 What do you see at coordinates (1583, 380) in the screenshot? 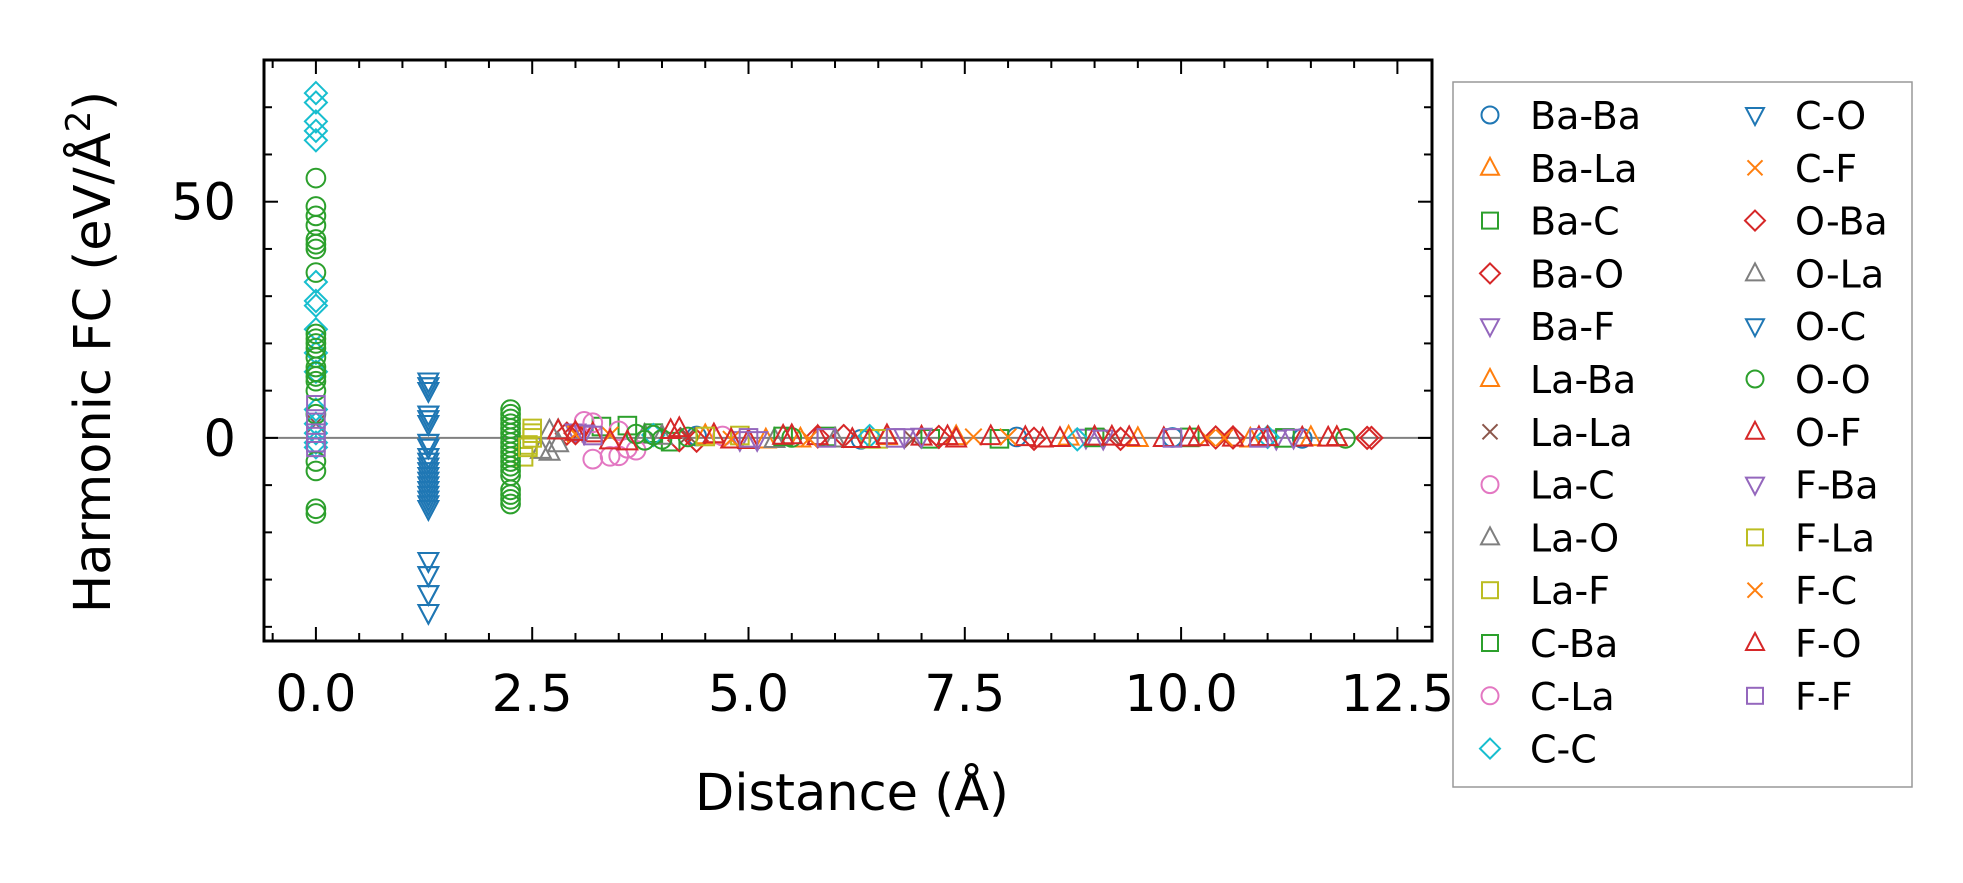
I see `legend-label: La-Ba` at bounding box center [1583, 380].